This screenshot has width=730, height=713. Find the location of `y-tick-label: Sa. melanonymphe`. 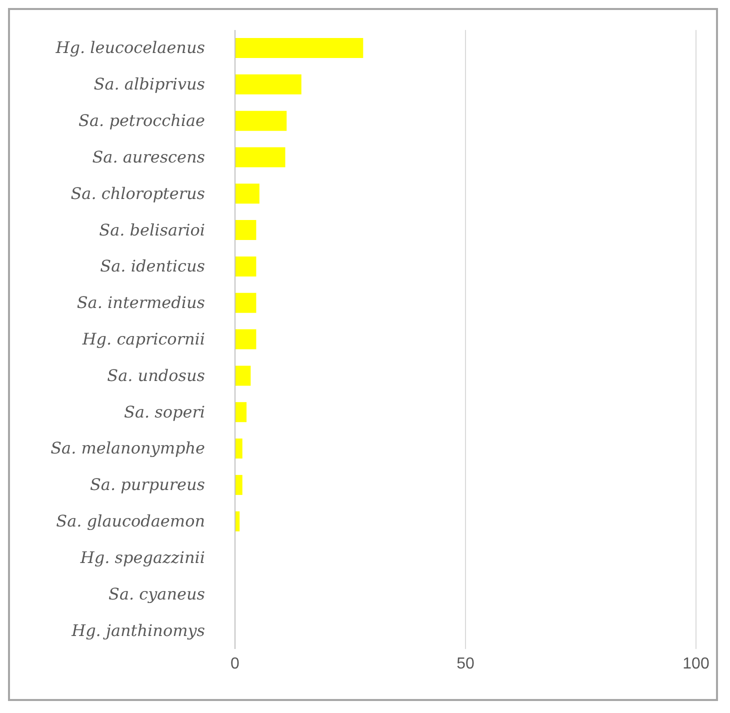

y-tick-label: Sa. melanonymphe is located at coordinates (127, 448).